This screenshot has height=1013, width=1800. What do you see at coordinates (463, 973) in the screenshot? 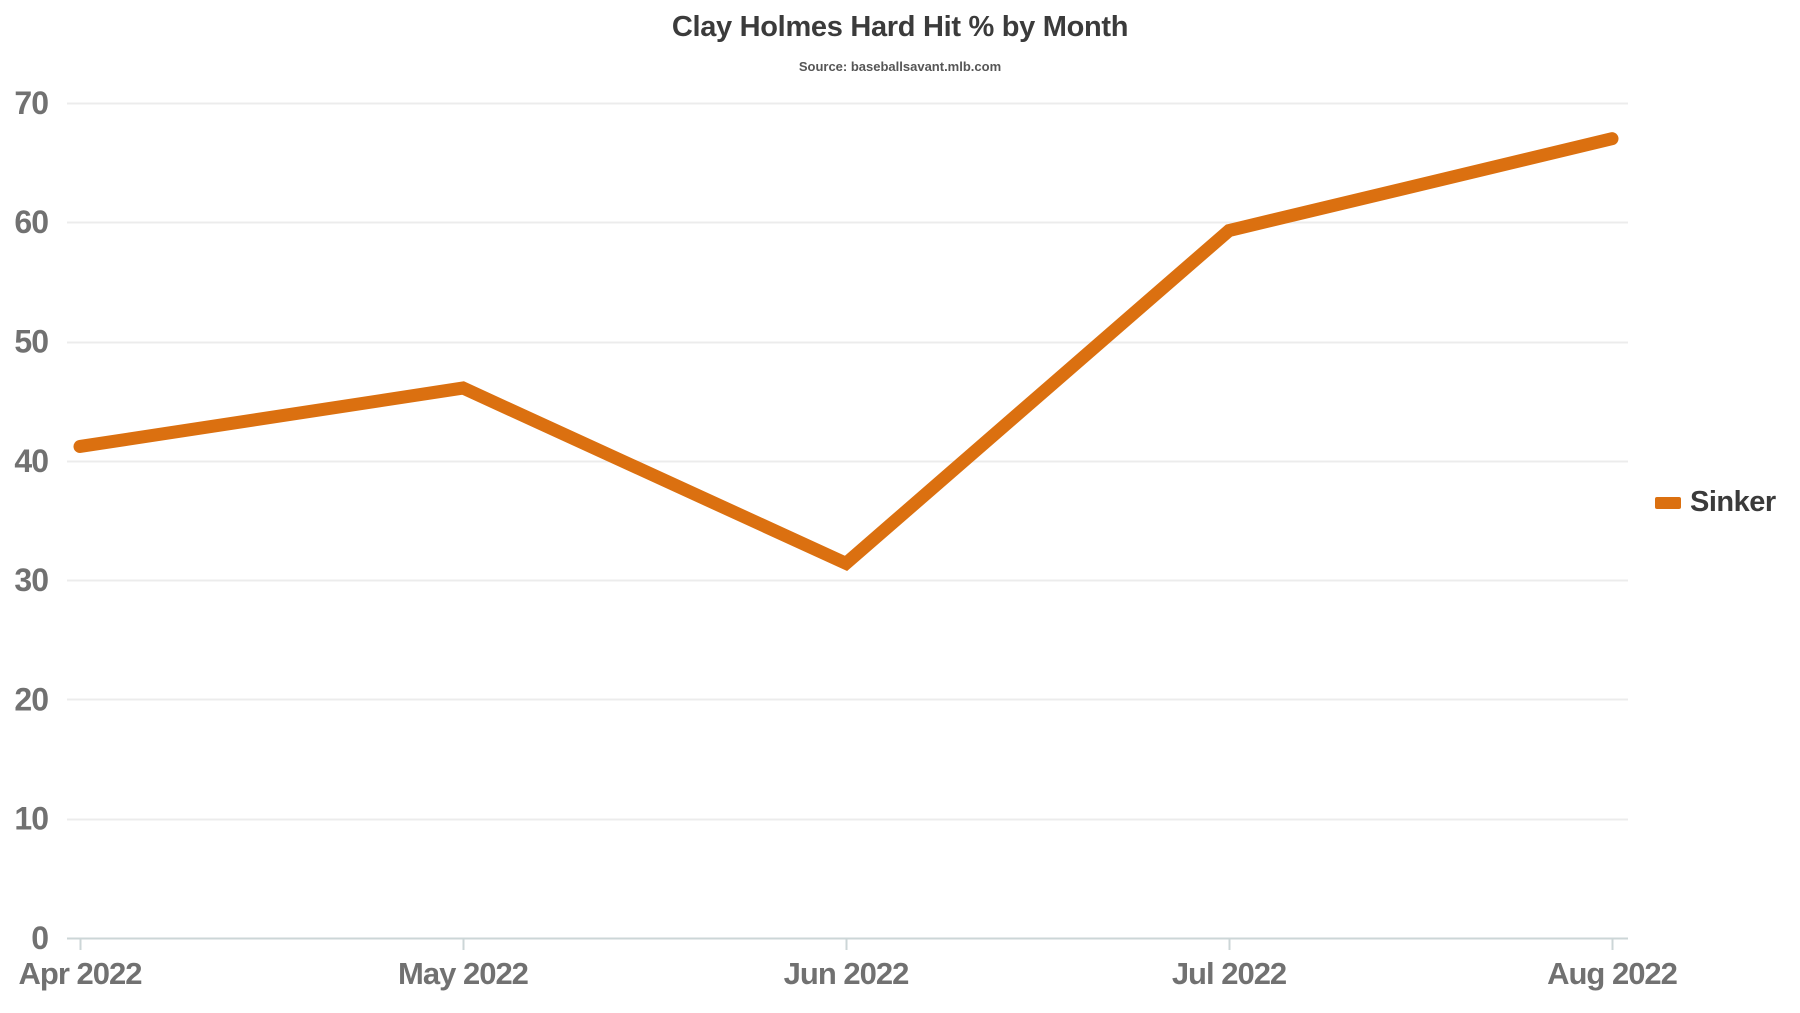
I see `x-tick-label: May 2022` at bounding box center [463, 973].